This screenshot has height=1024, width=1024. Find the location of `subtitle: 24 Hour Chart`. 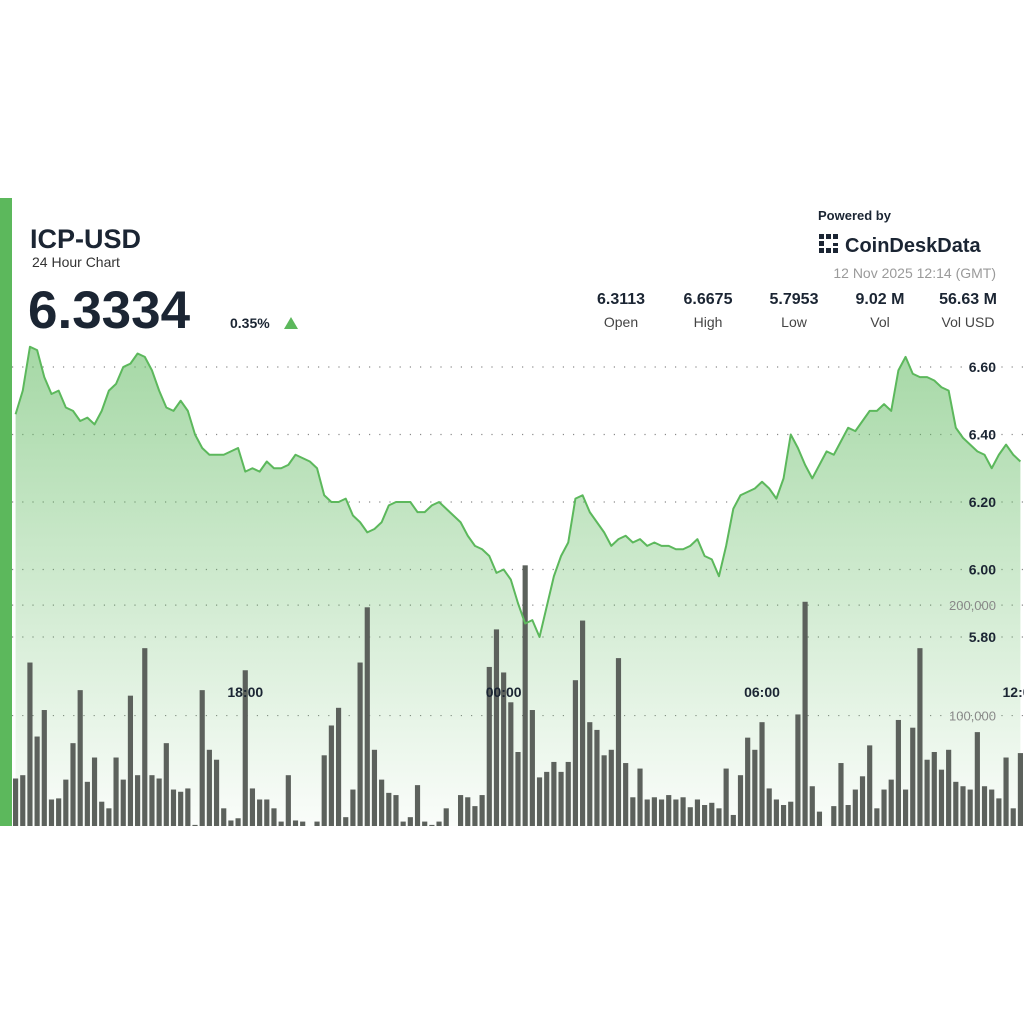

subtitle: 24 Hour Chart is located at coordinates (76, 262).